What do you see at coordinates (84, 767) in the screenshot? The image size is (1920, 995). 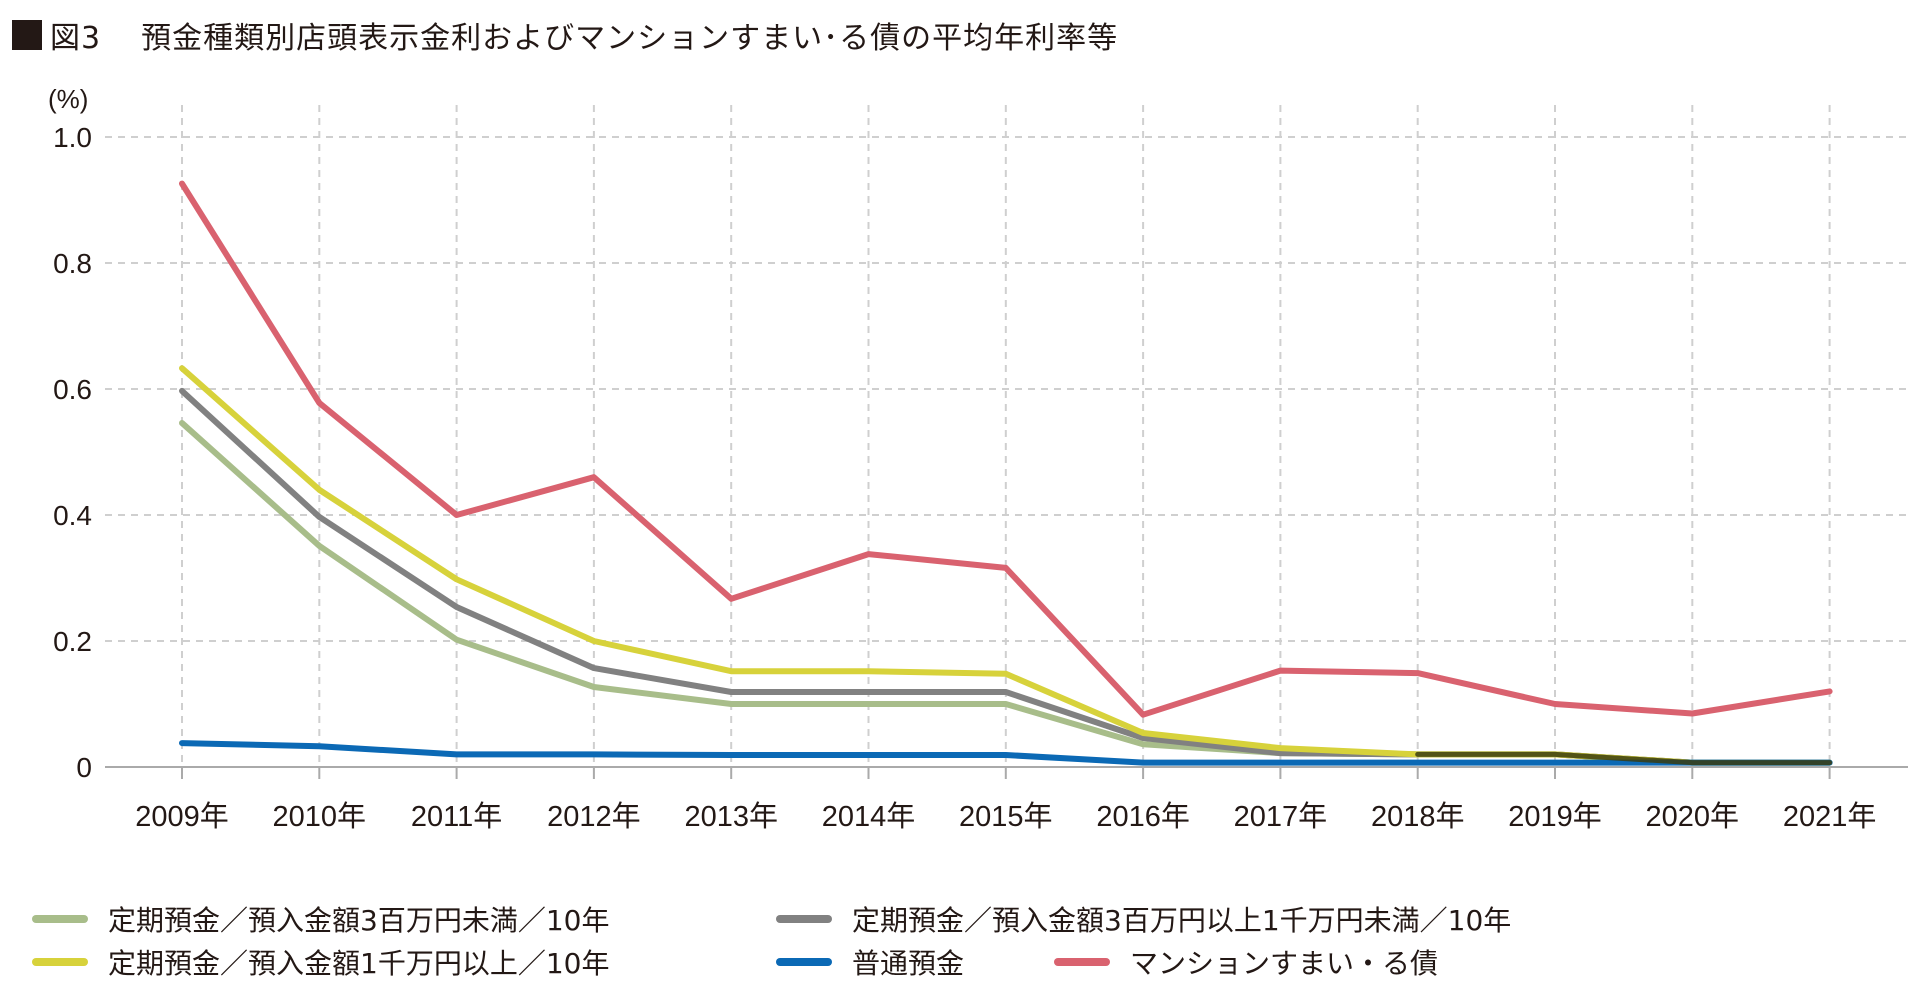 I see `y-tick-label: 0` at bounding box center [84, 767].